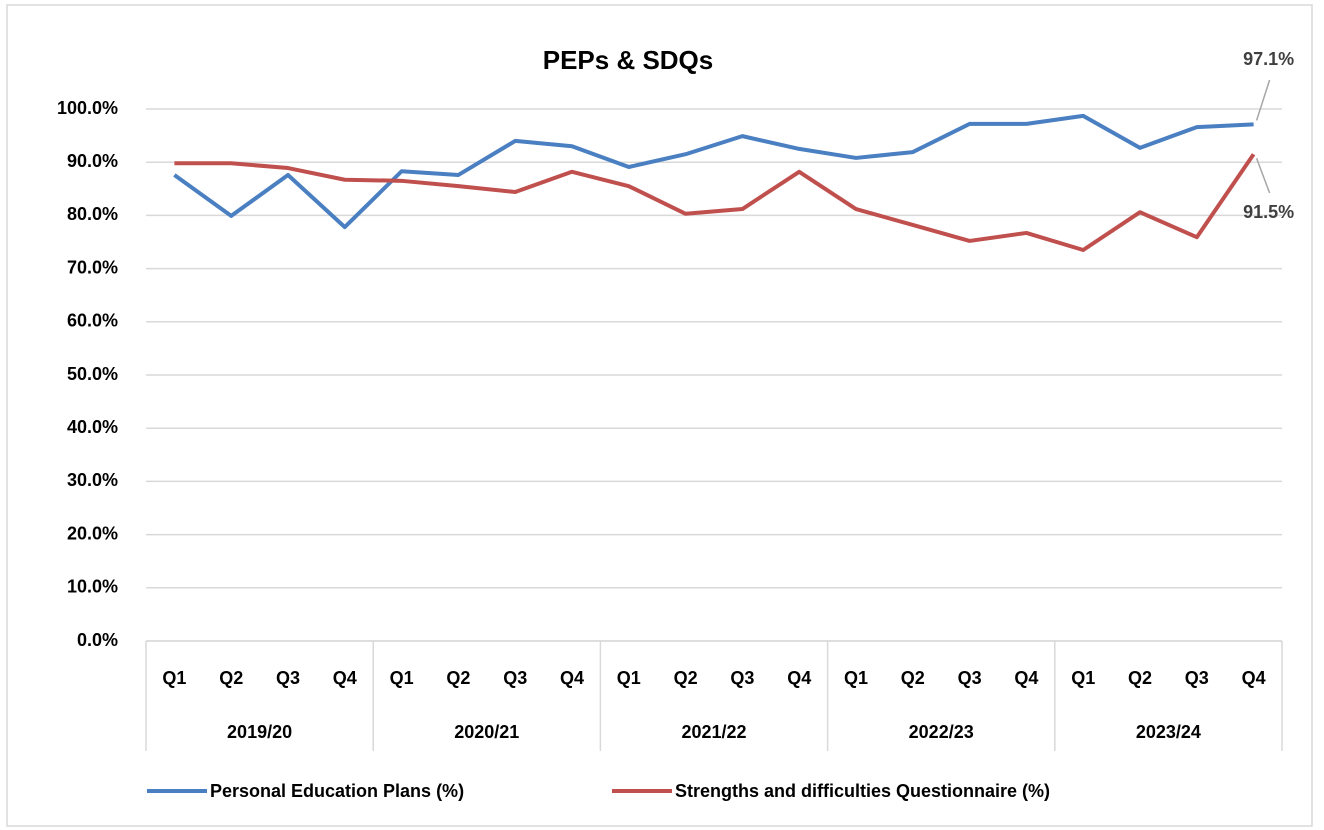  Describe the element at coordinates (92, 533) in the screenshot. I see `y-tick-label: 20.0%` at that location.